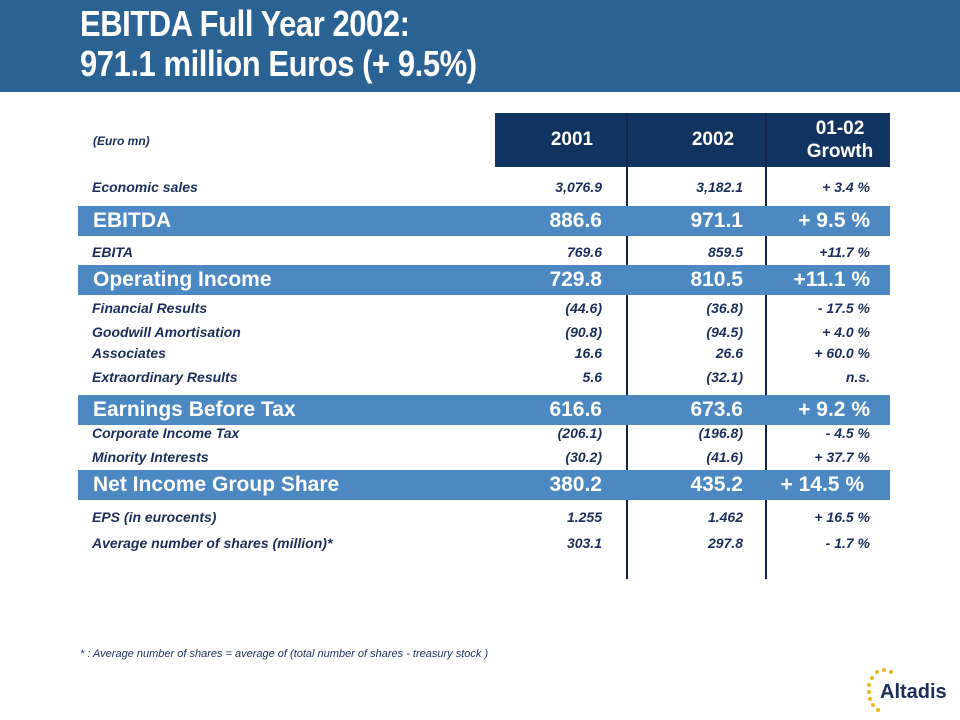  What do you see at coordinates (840, 128) in the screenshot?
I see `column-header-period: 01-02` at bounding box center [840, 128].